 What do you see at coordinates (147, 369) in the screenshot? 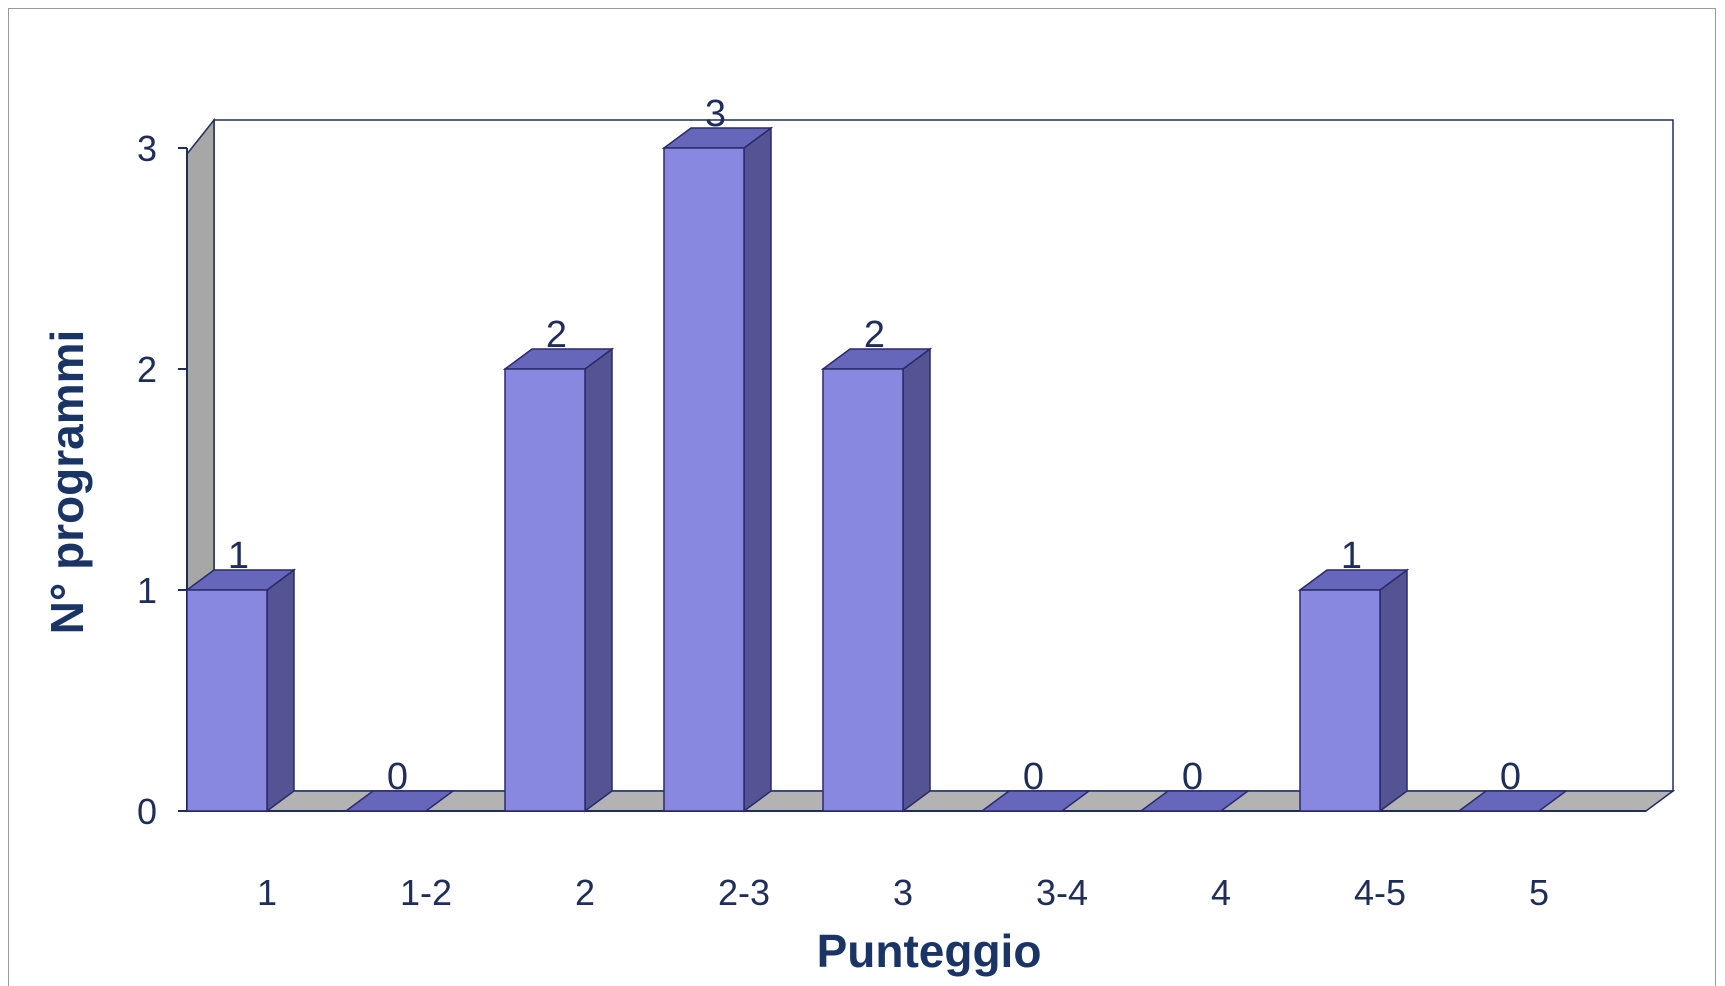
I see `y-tick-label: 2` at bounding box center [147, 369].